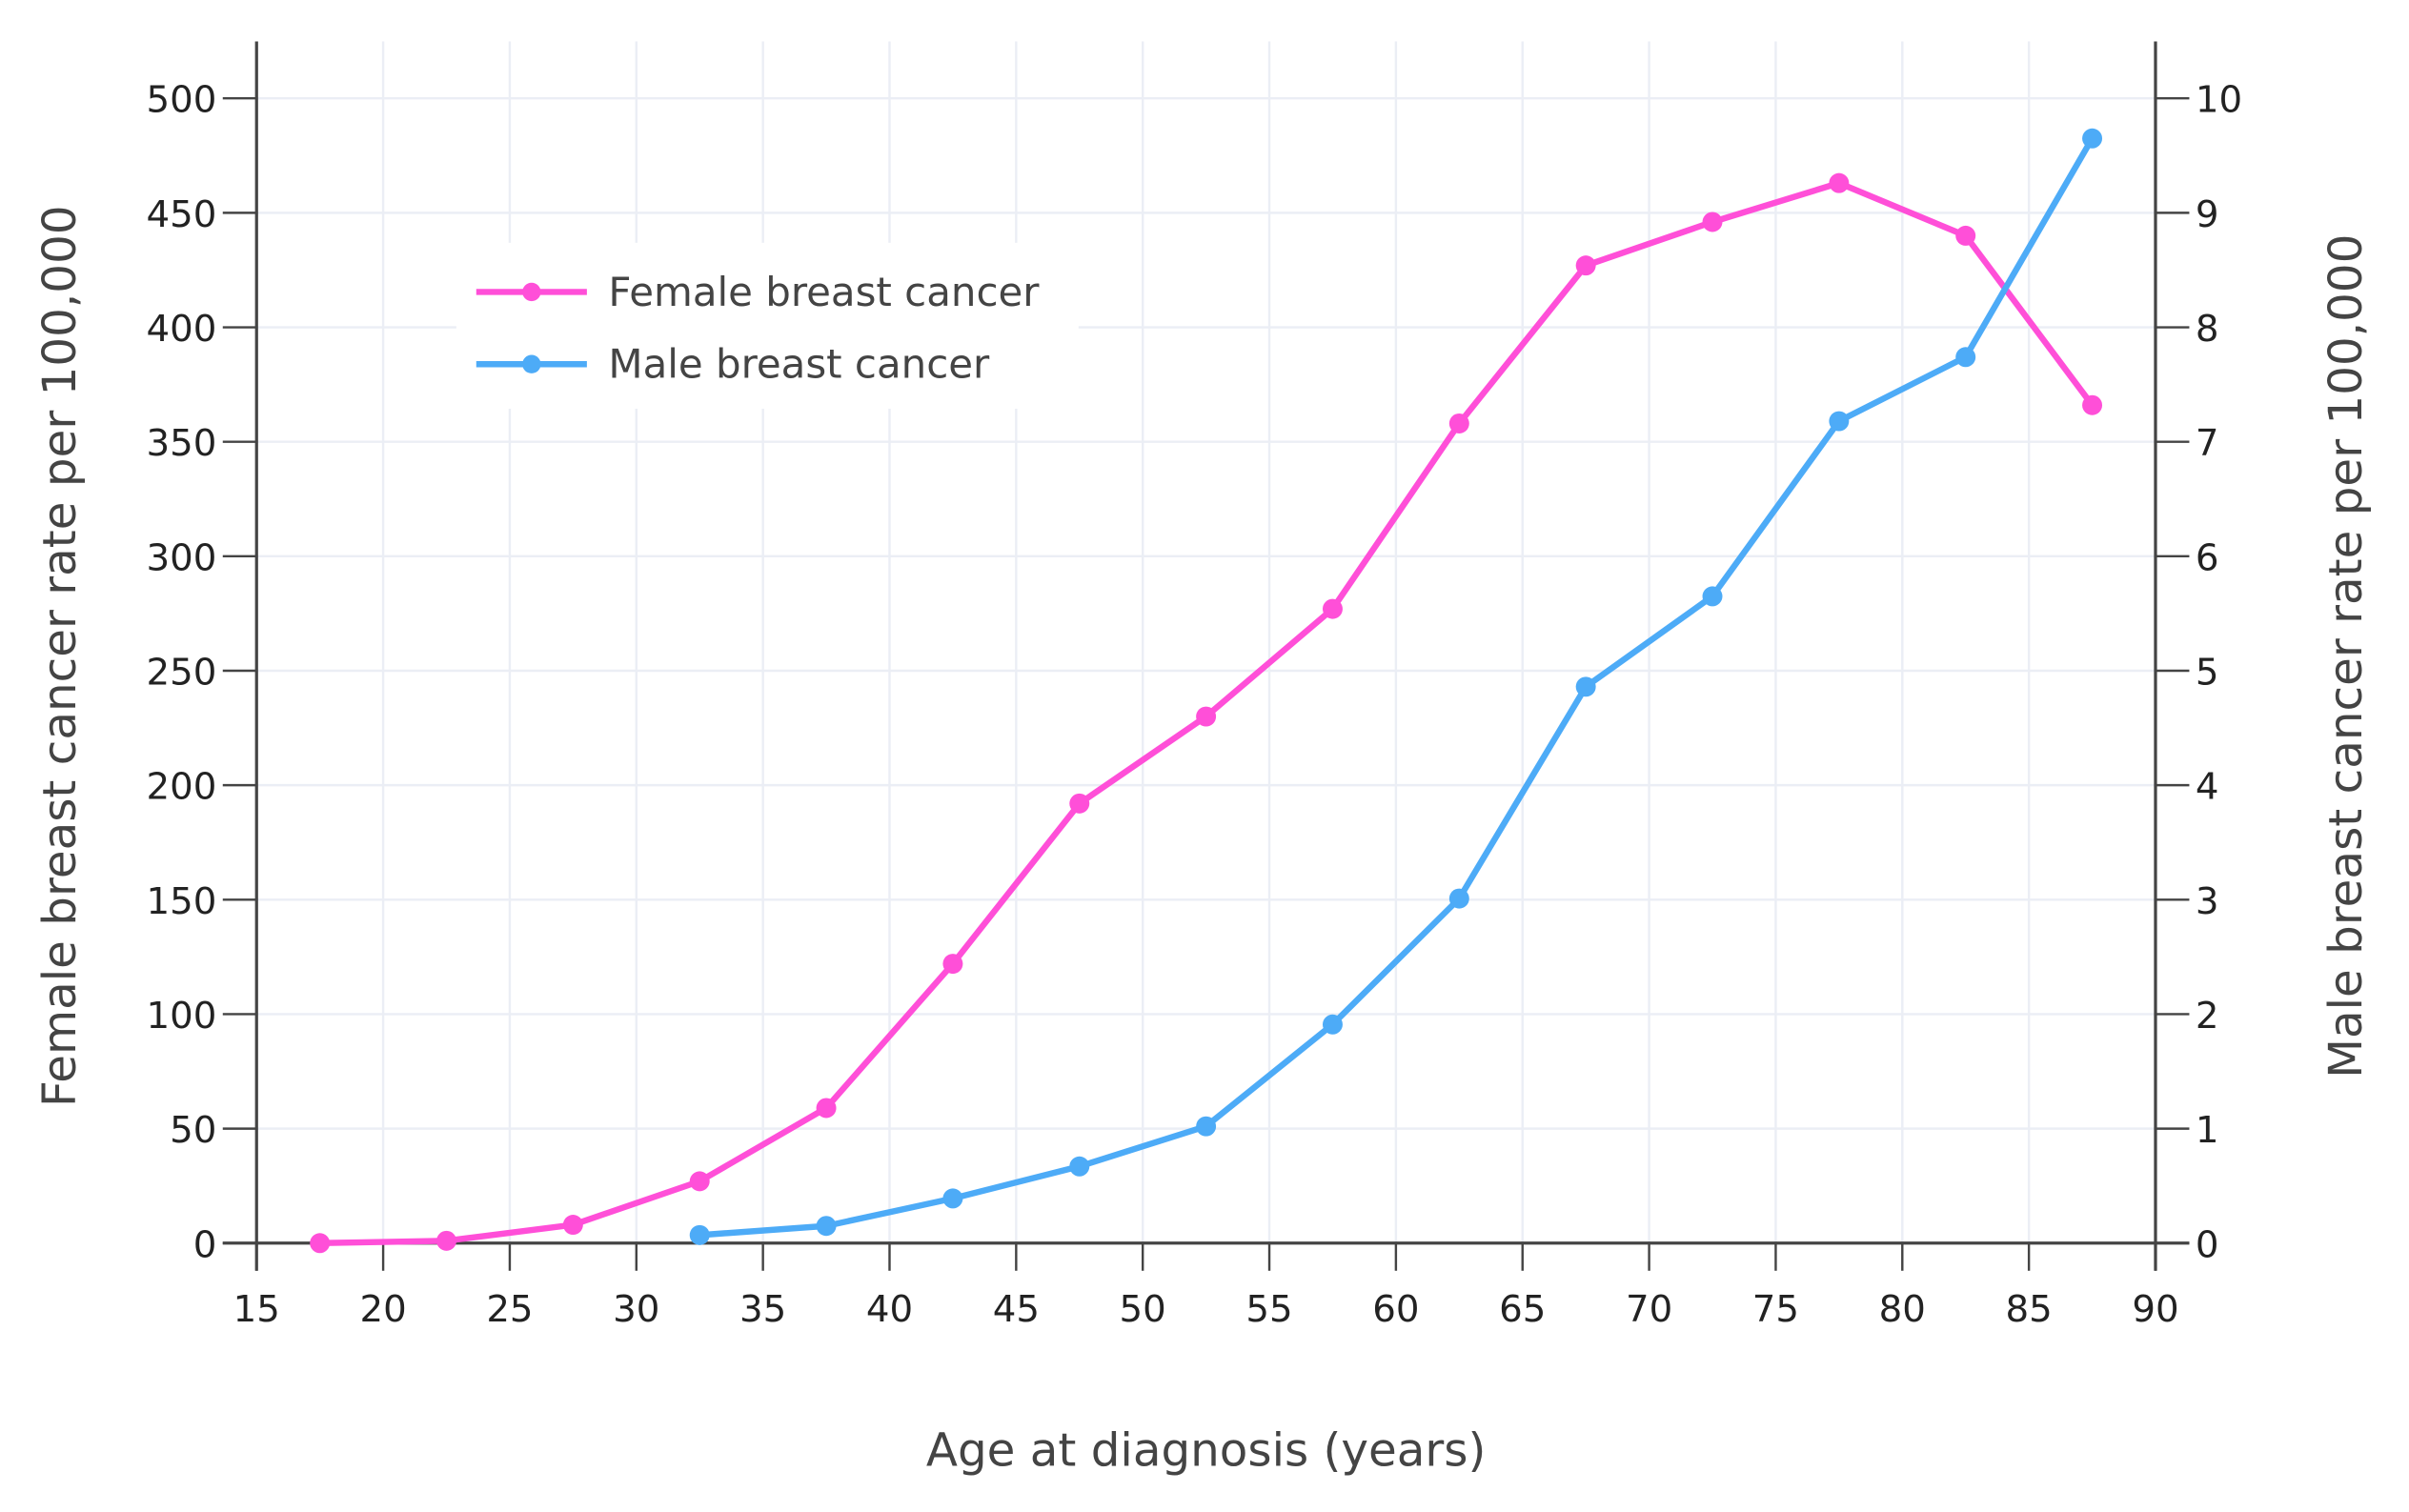  I want to click on legend-label-male: Male breast cancer, so click(799, 364).